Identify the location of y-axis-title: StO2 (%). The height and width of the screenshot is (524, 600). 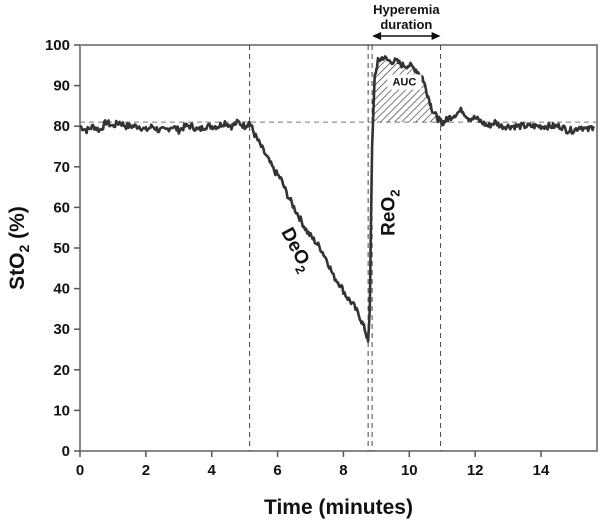
(19, 248).